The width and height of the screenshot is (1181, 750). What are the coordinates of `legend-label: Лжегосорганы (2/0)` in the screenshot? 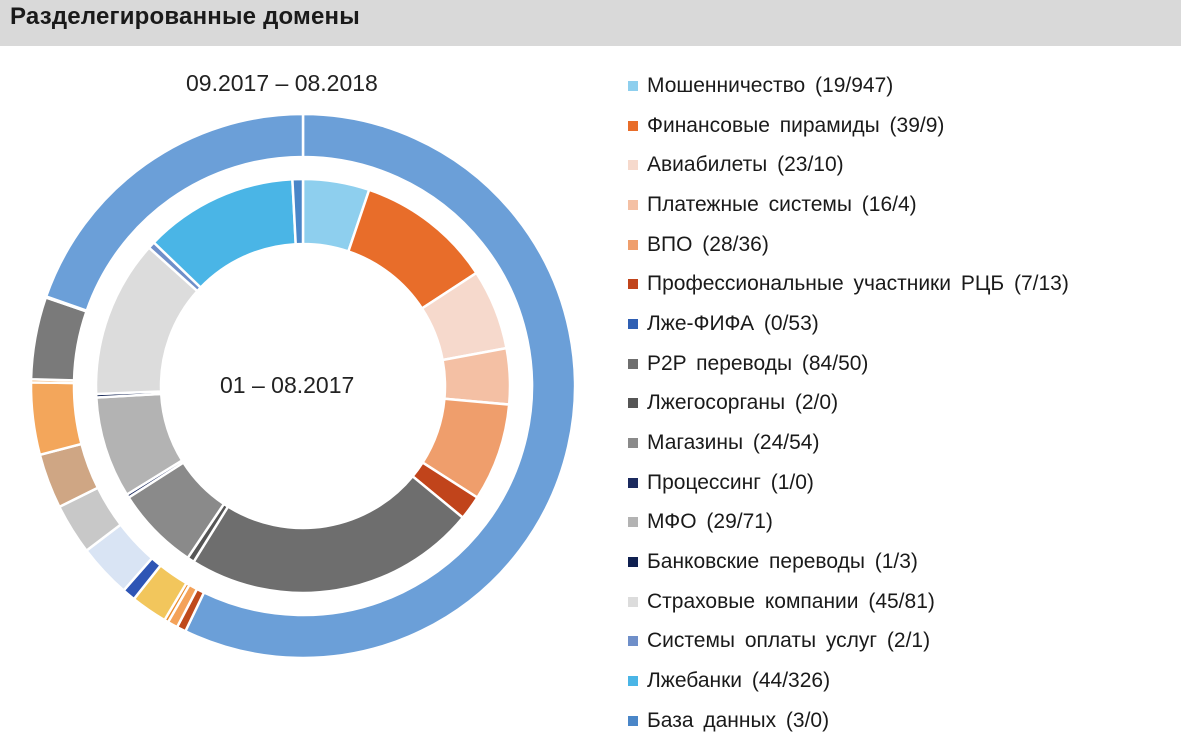 It's located at (743, 403).